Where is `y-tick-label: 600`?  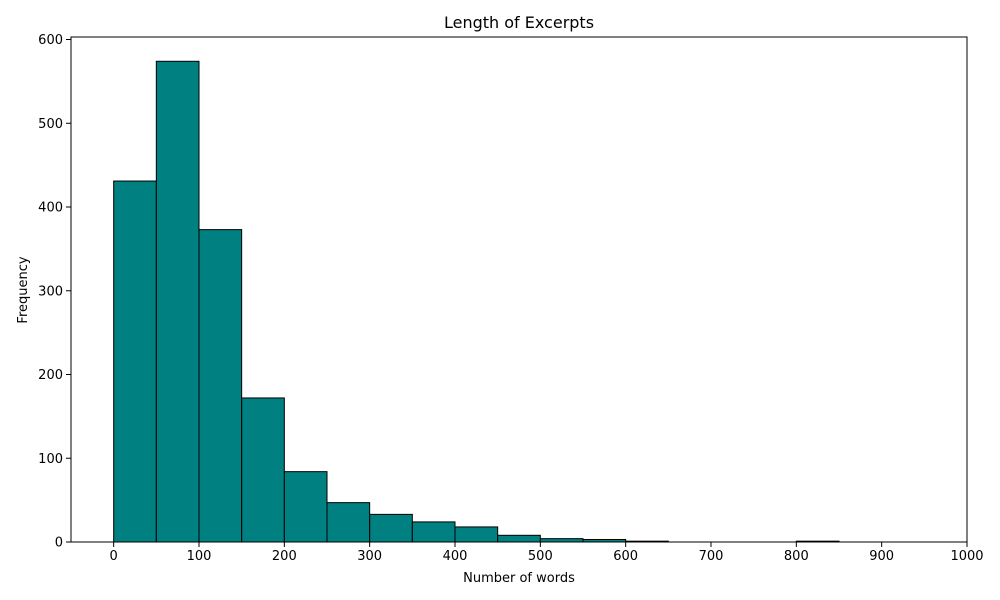 y-tick-label: 600 is located at coordinates (50, 40).